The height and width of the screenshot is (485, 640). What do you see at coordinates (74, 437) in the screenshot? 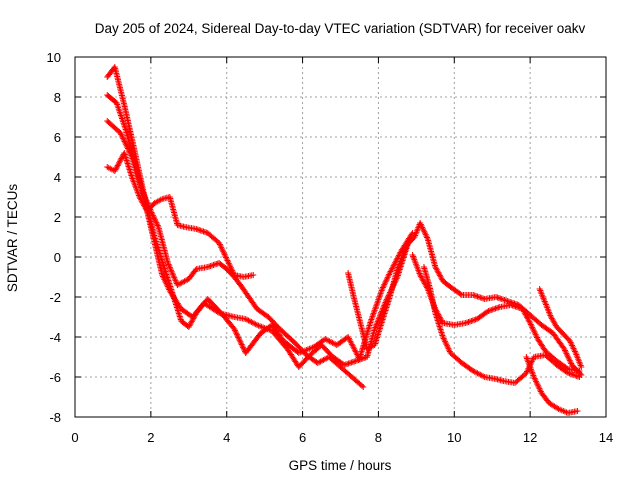
I see `x-tick-label: 0` at bounding box center [74, 437].